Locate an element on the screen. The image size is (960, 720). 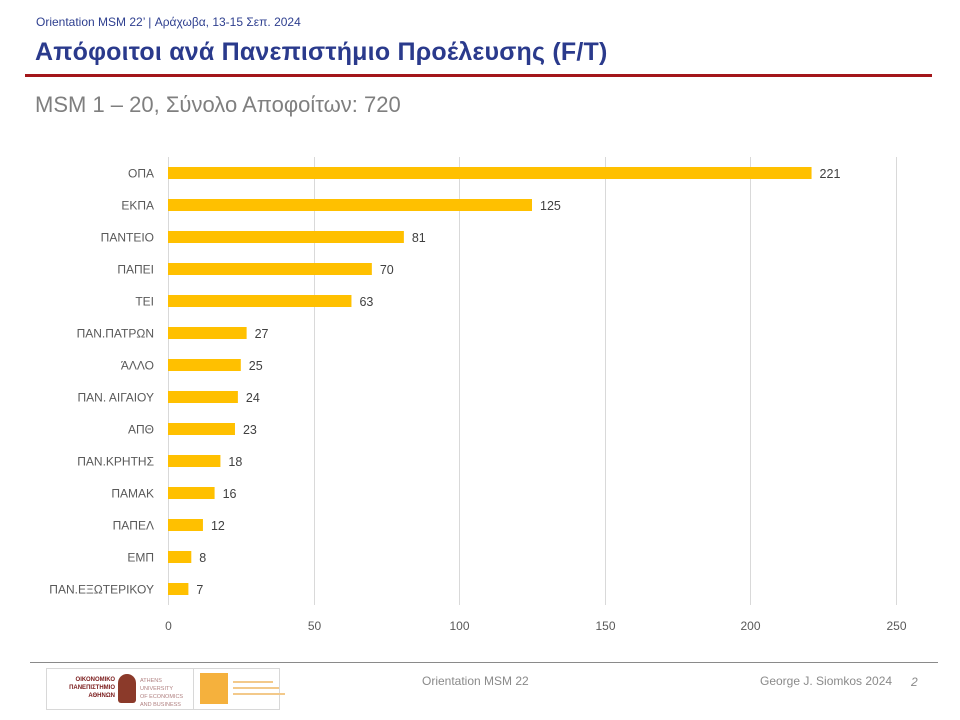
department-logo-icon is located at coordinates (214, 688).